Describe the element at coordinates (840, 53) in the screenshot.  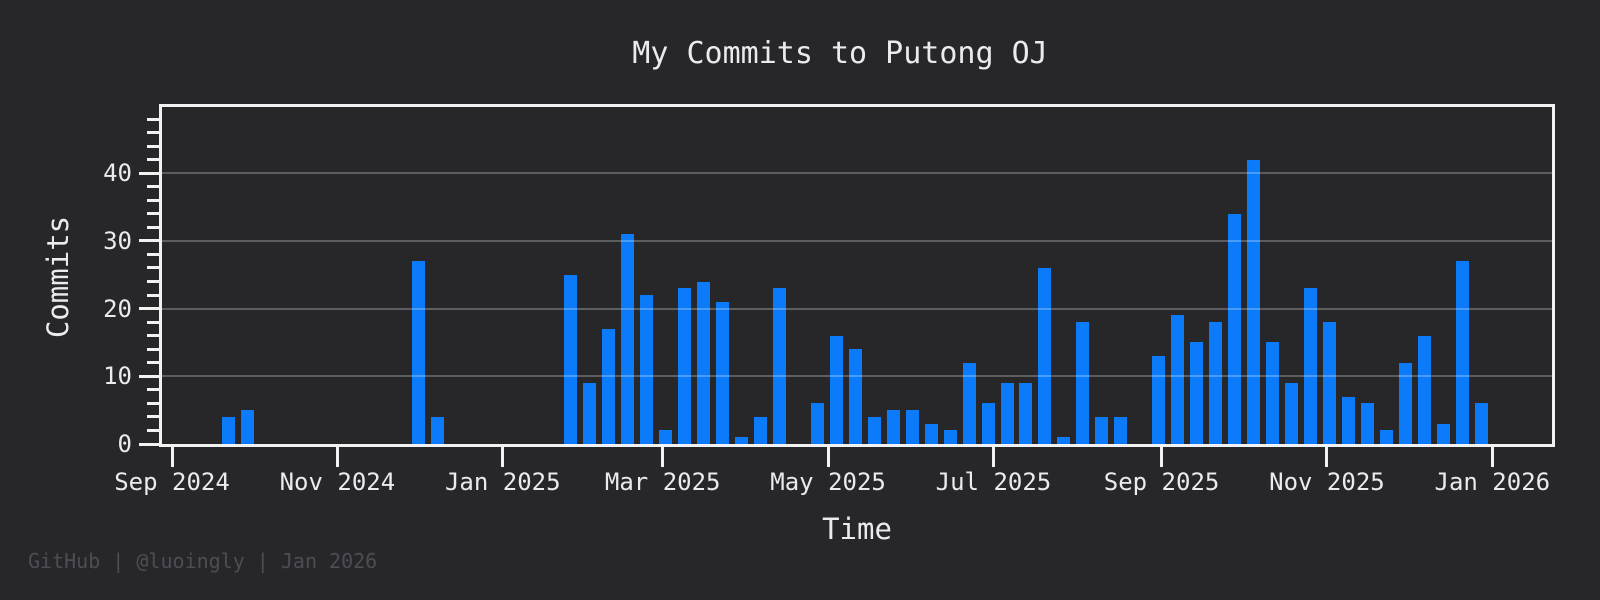
I see `chart-title: My Commits to Putong OJ` at that location.